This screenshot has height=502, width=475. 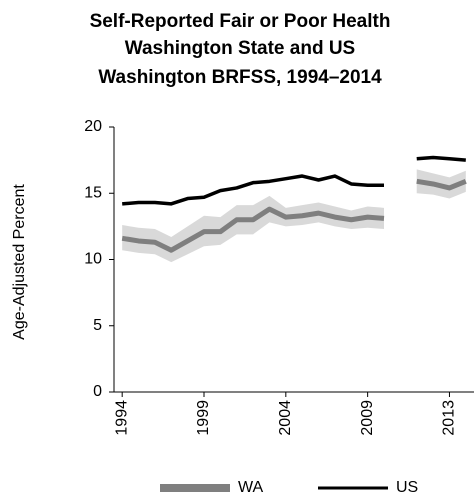 I want to click on y-axis-label: Age-Adjusted Percent, so click(x=19, y=262).